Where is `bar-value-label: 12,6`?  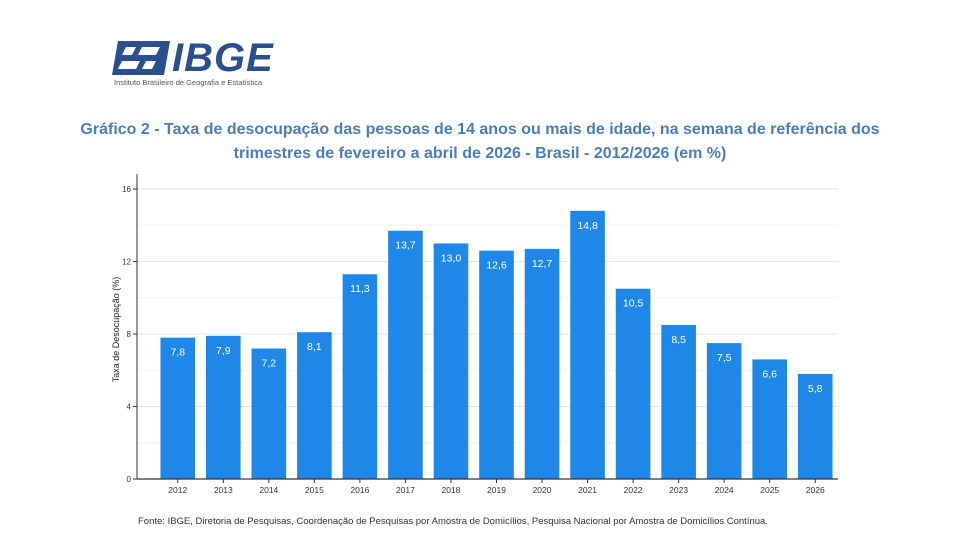 bar-value-label: 12,6 is located at coordinates (496, 266).